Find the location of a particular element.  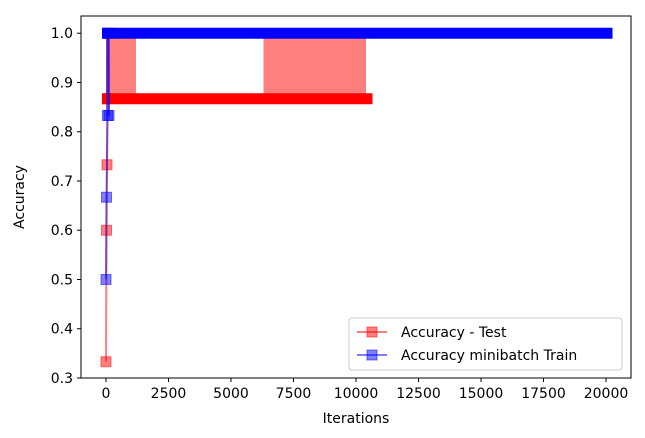

x-tick-label: 15000 is located at coordinates (481, 394).